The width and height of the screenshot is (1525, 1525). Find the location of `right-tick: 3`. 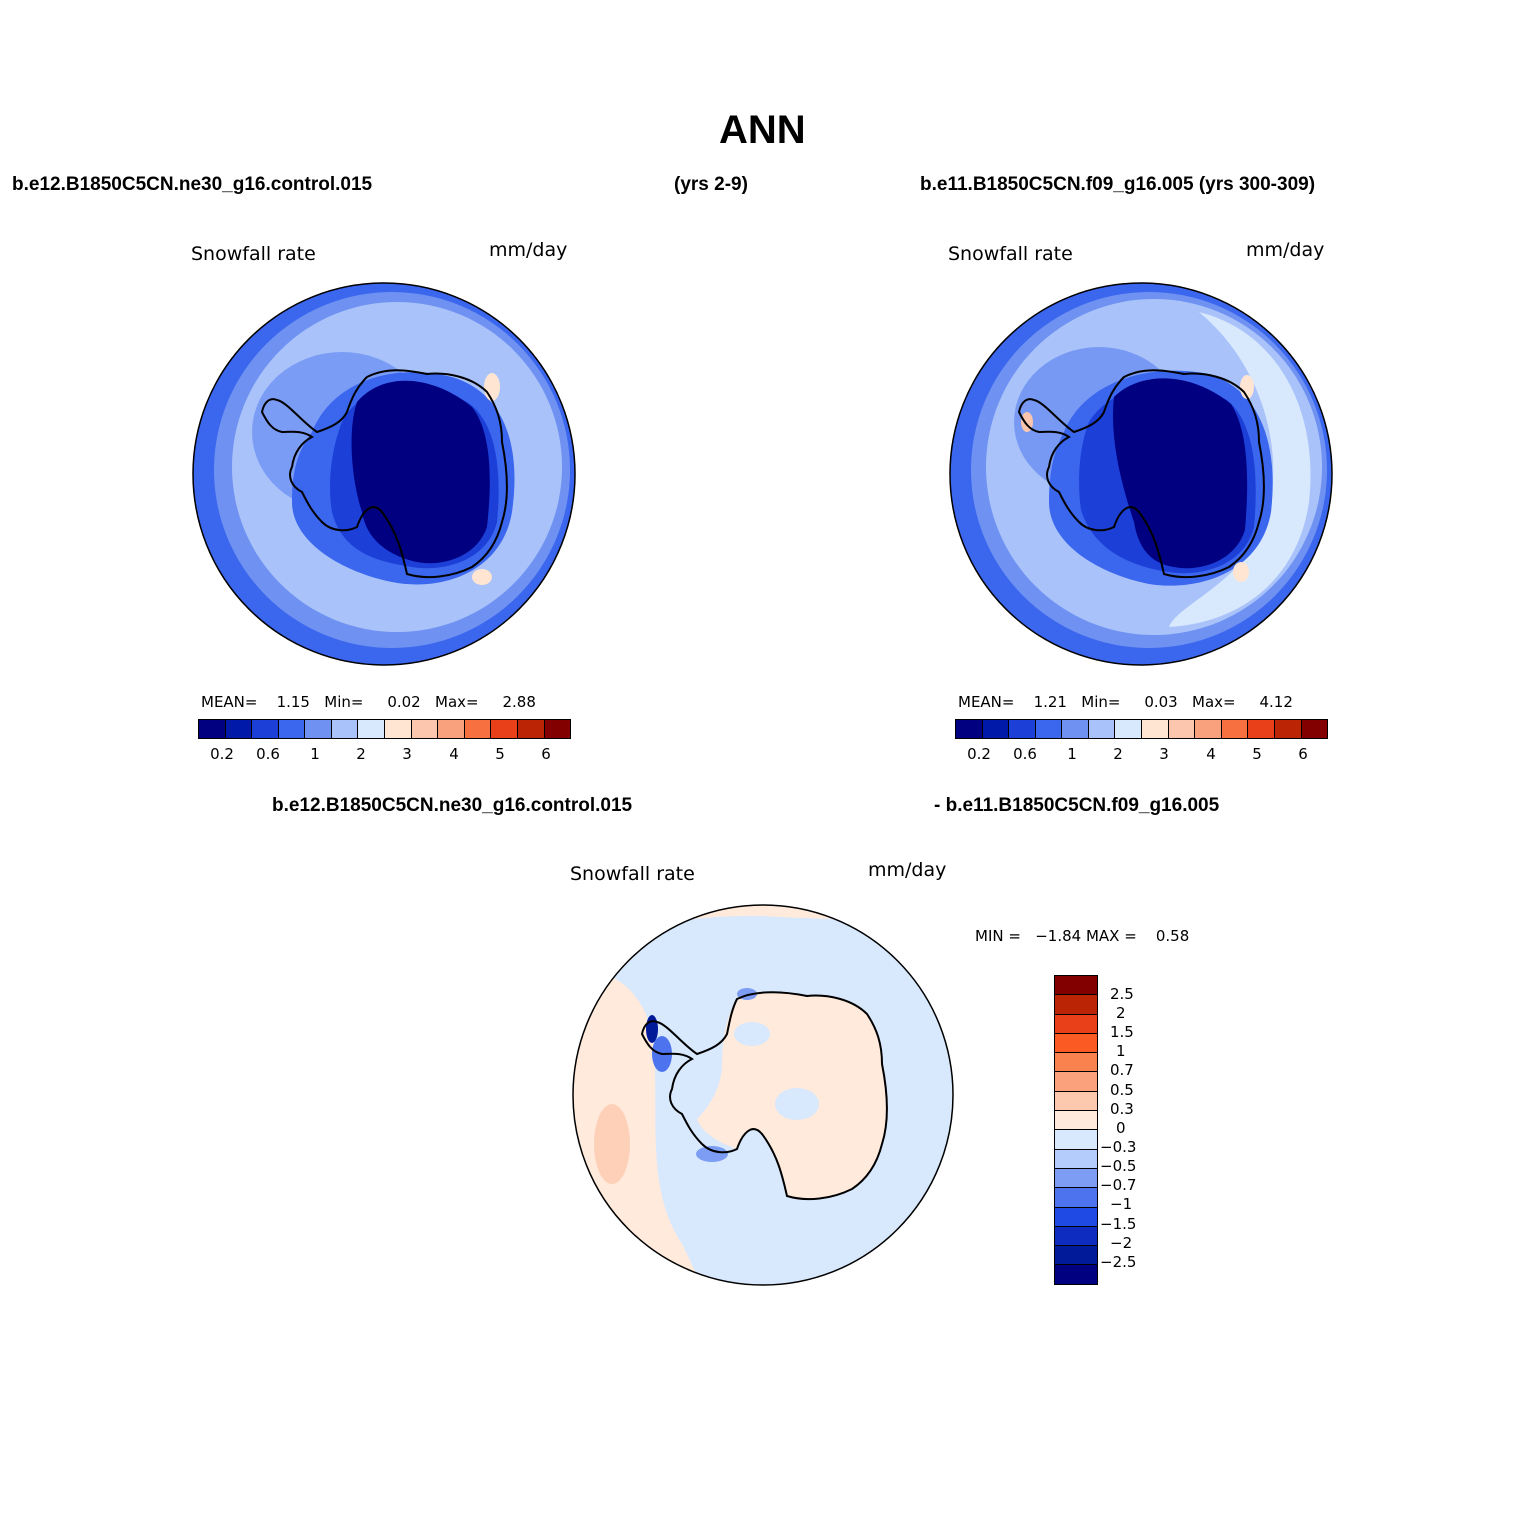

right-tick: 3 is located at coordinates (1164, 754).